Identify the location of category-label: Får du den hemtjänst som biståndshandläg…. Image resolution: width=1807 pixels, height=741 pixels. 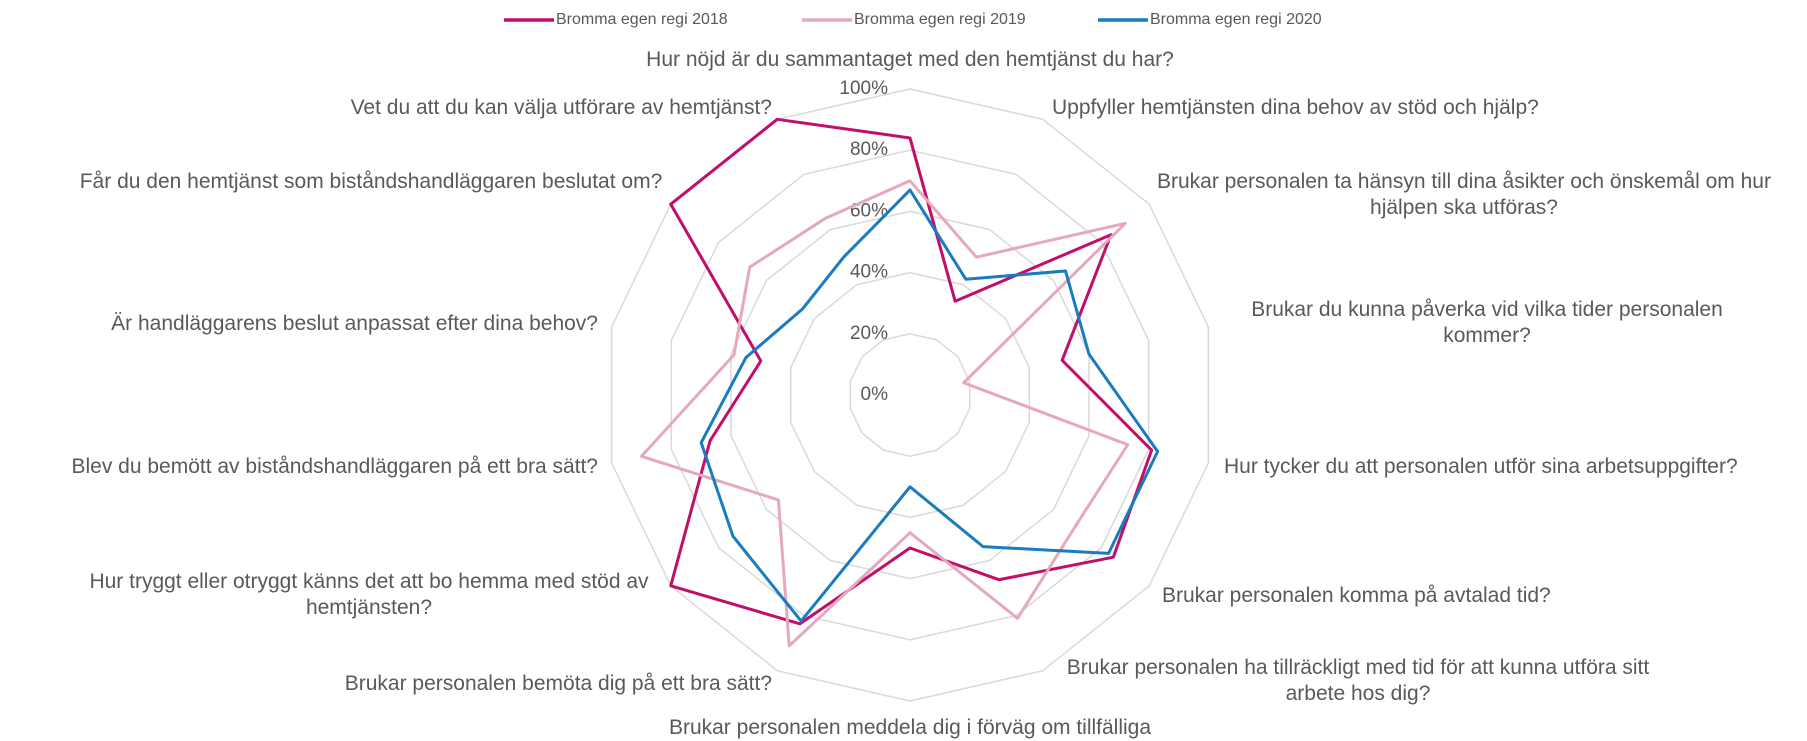
(371, 181).